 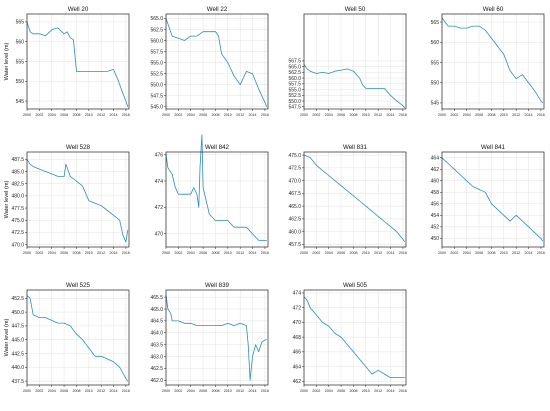 I want to click on y-tick-label: 464.5, so click(x=156, y=322).